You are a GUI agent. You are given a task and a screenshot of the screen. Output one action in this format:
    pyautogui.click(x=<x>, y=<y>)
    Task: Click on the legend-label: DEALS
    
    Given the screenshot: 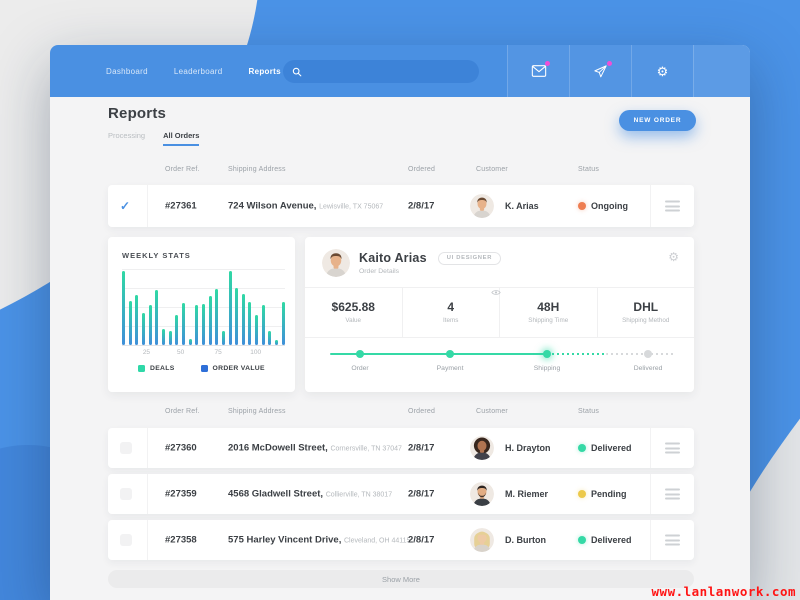 What is the action you would take?
    pyautogui.click(x=162, y=368)
    